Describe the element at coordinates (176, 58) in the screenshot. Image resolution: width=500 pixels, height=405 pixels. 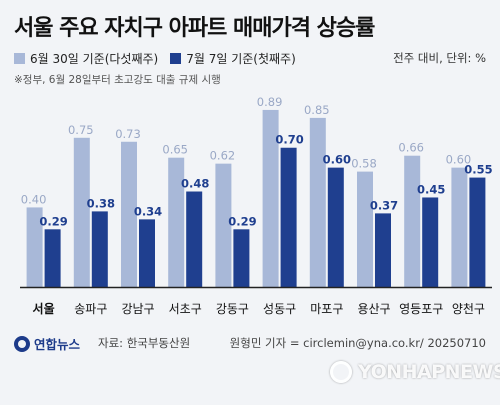
I see `legend-swatch-week1` at that location.